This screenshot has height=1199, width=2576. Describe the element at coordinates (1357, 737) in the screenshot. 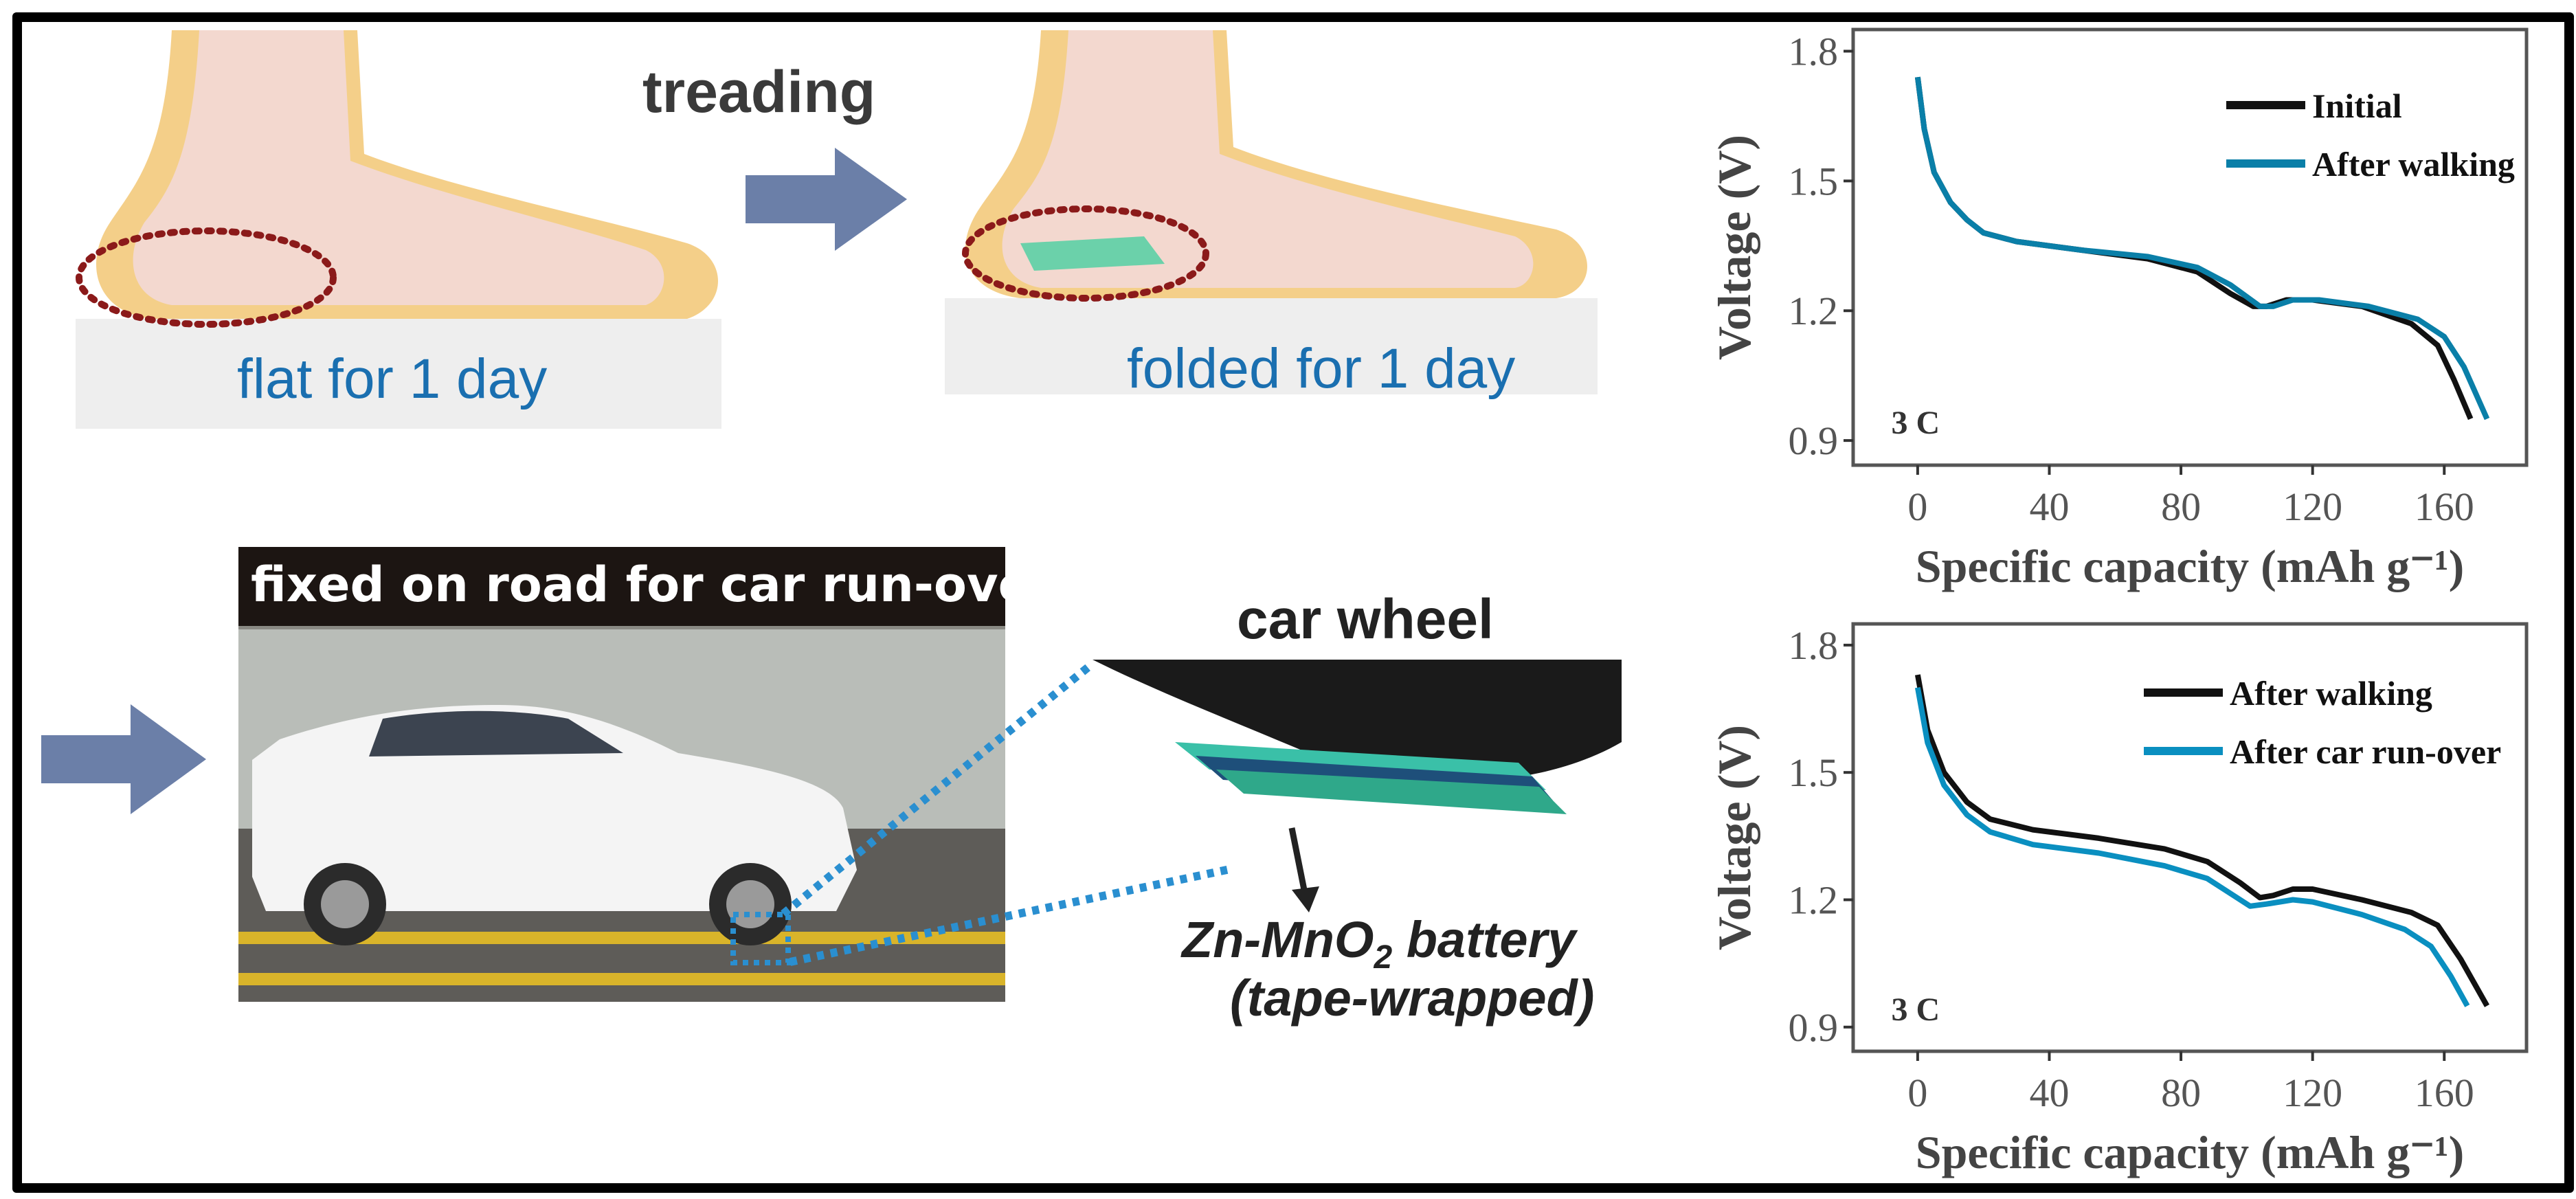

I see `wheel-battery-illustration` at that location.